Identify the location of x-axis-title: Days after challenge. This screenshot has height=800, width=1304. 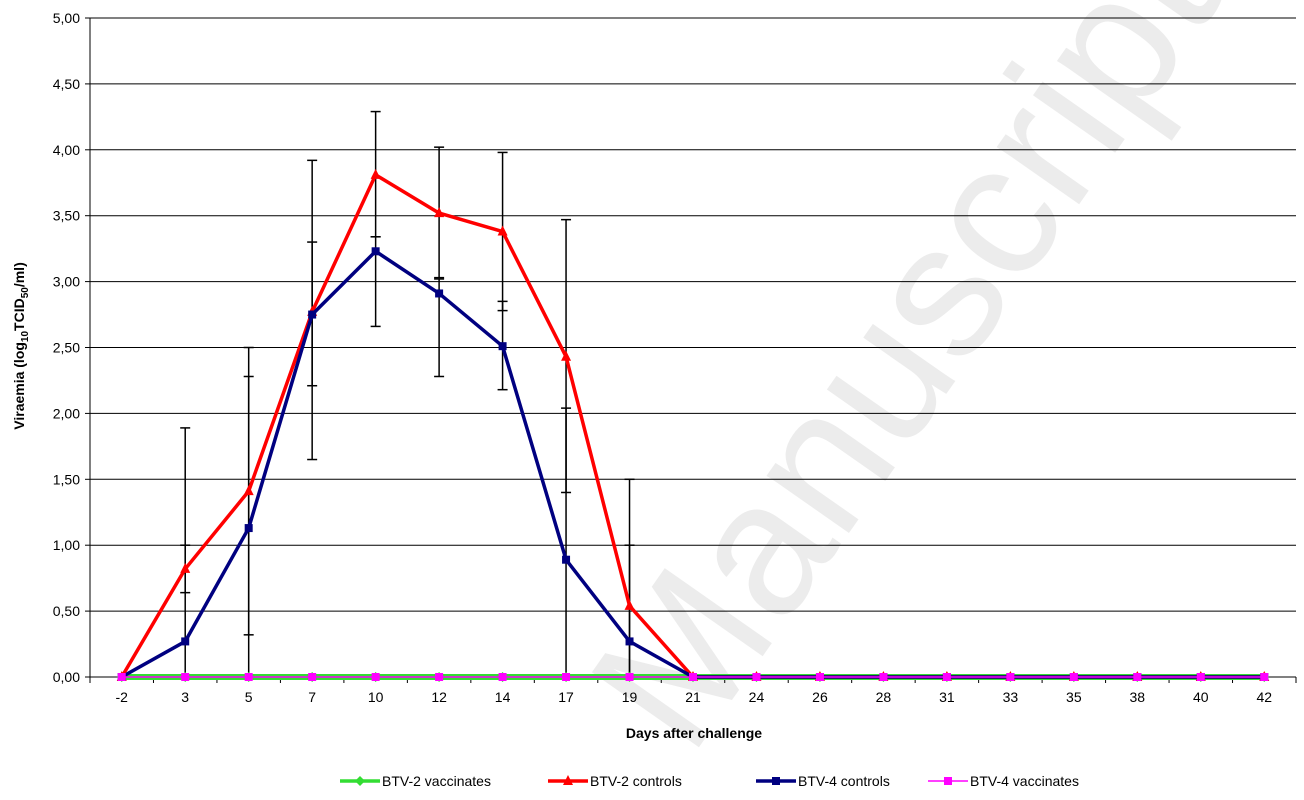
(694, 733).